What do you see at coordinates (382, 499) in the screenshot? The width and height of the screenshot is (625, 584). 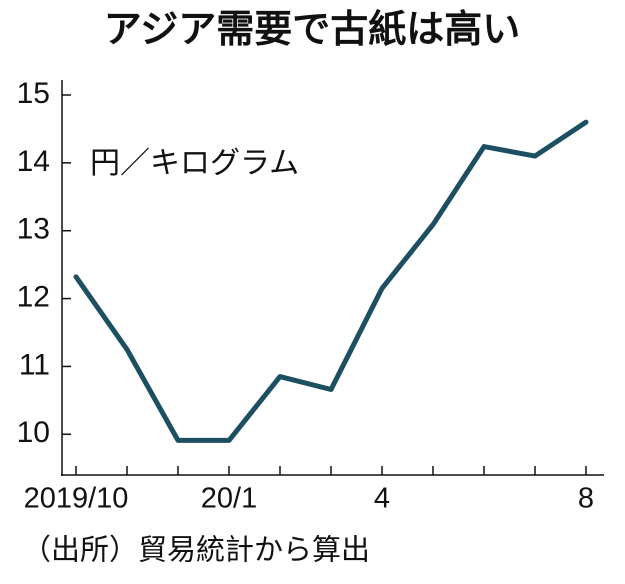 I see `x-tick-label: 4` at bounding box center [382, 499].